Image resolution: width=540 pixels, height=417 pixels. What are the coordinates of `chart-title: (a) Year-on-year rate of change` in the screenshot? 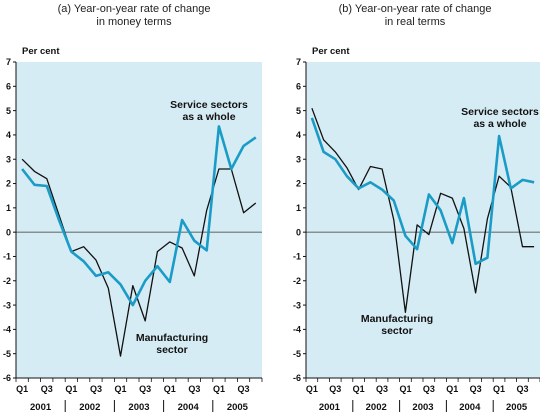 It's located at (134, 9).